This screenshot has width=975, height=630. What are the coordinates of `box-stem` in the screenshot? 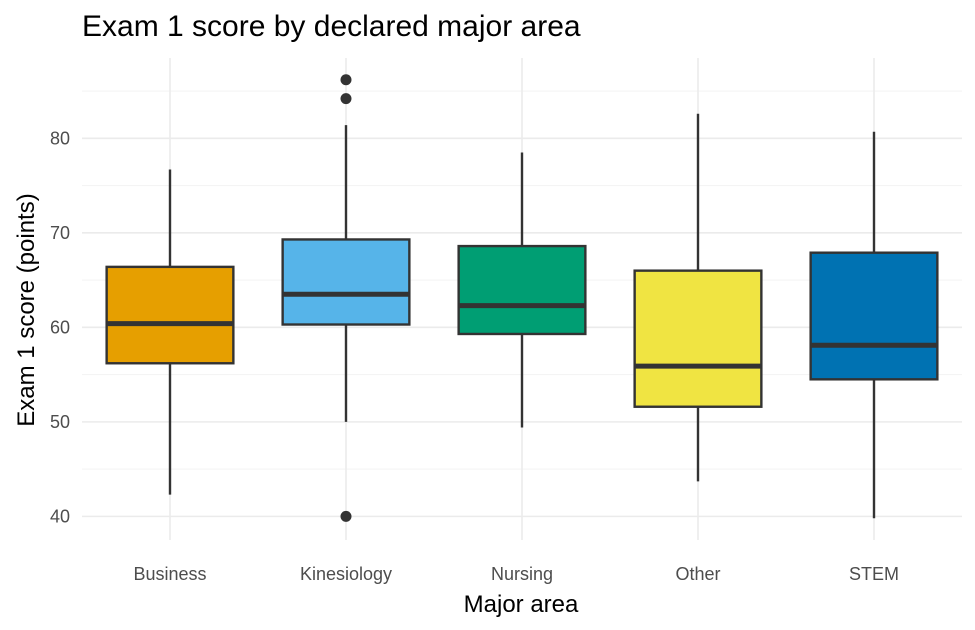 It's located at (874, 325).